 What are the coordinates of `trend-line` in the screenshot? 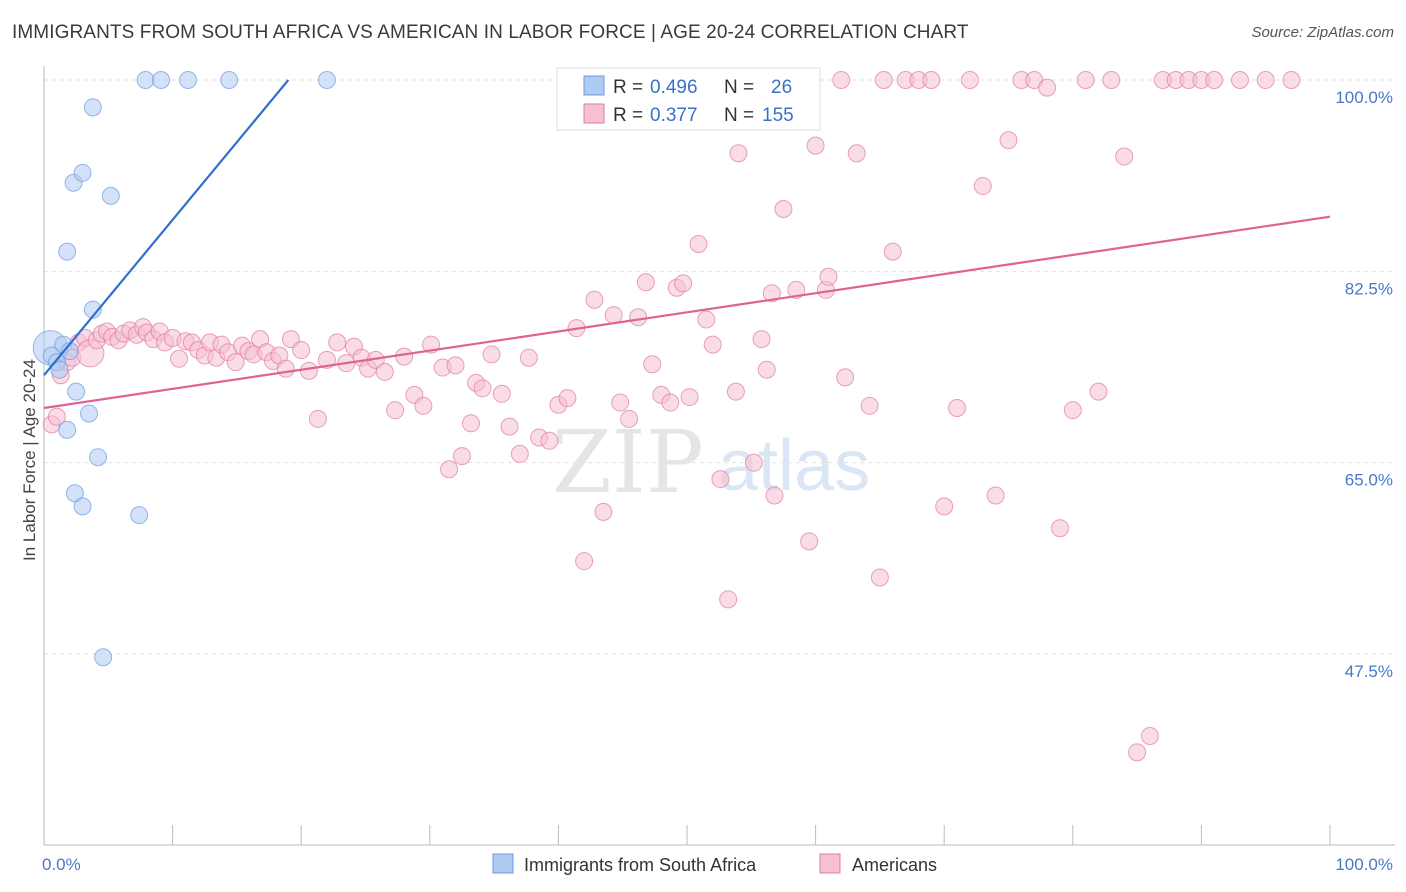 It's located at (166, 227).